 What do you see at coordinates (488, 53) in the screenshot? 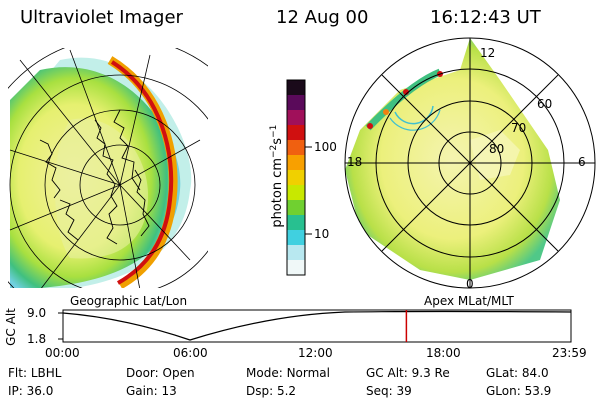
I see `mlt-label-12: 12` at bounding box center [488, 53].